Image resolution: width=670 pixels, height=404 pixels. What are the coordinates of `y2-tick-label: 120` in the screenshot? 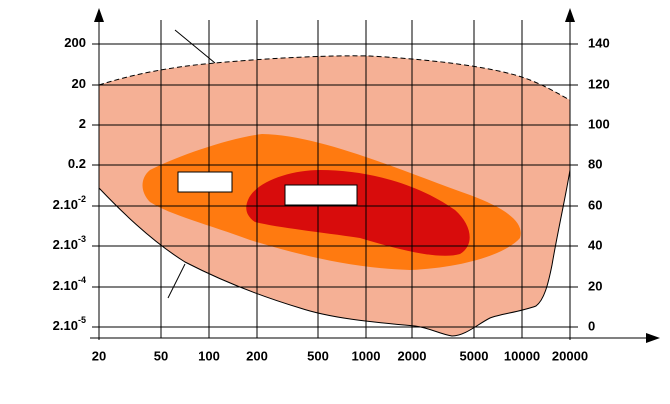 It's located at (599, 83).